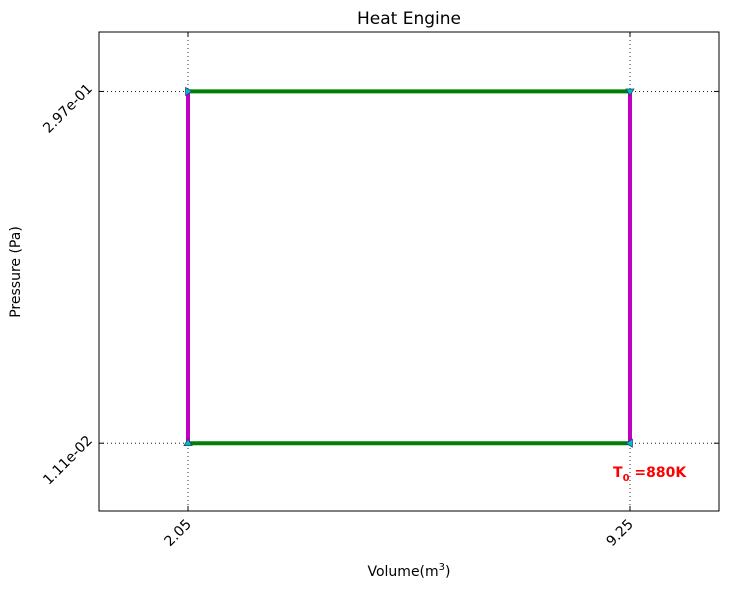  I want to click on temperature-annotation: T0 =880K, so click(650, 474).